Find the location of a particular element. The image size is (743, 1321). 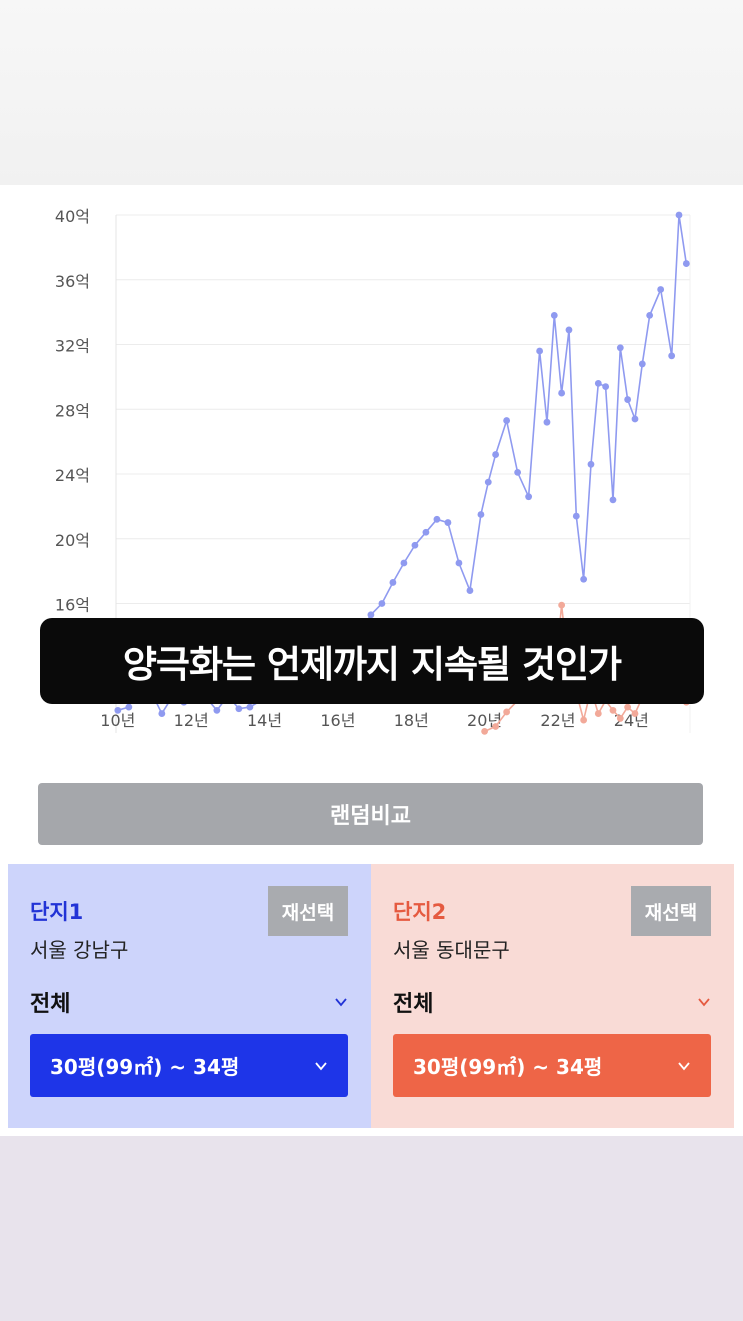

complex2-size-value: 30평(99㎡) ~ 34평 is located at coordinates (508, 1067).